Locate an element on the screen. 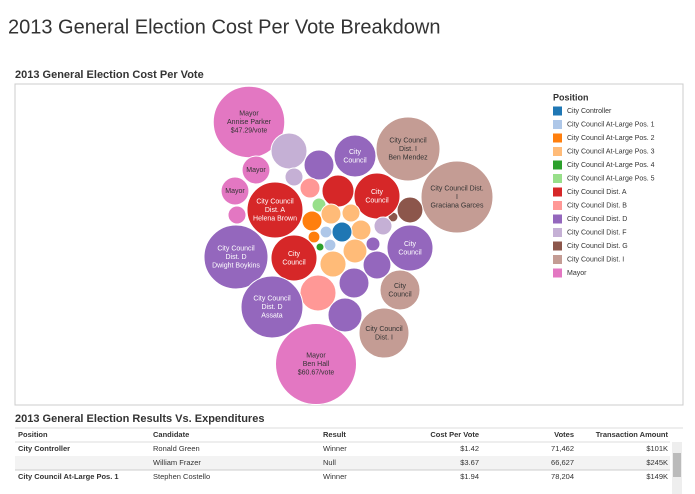 The height and width of the screenshot is (494, 695). legend-label: City Council Dist. D is located at coordinates (597, 219).